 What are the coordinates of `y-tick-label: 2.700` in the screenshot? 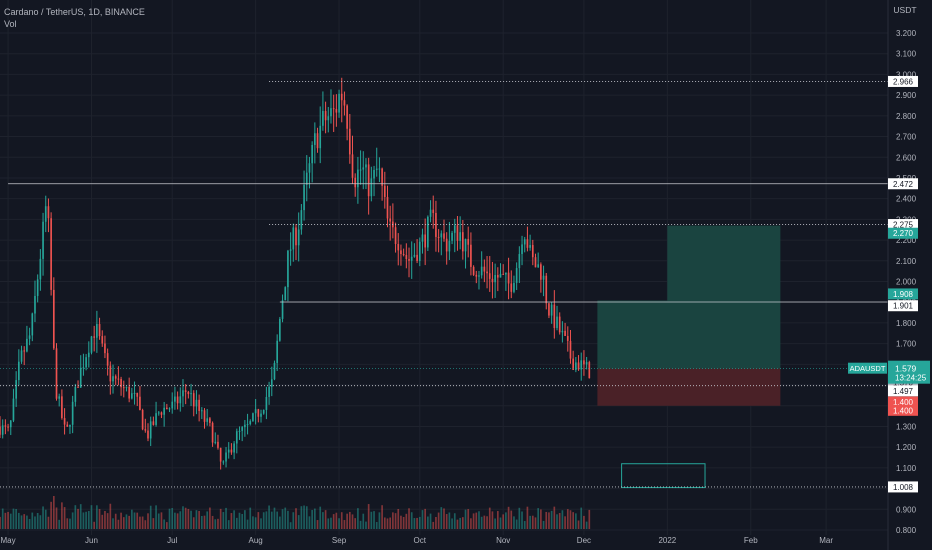 It's located at (906, 137).